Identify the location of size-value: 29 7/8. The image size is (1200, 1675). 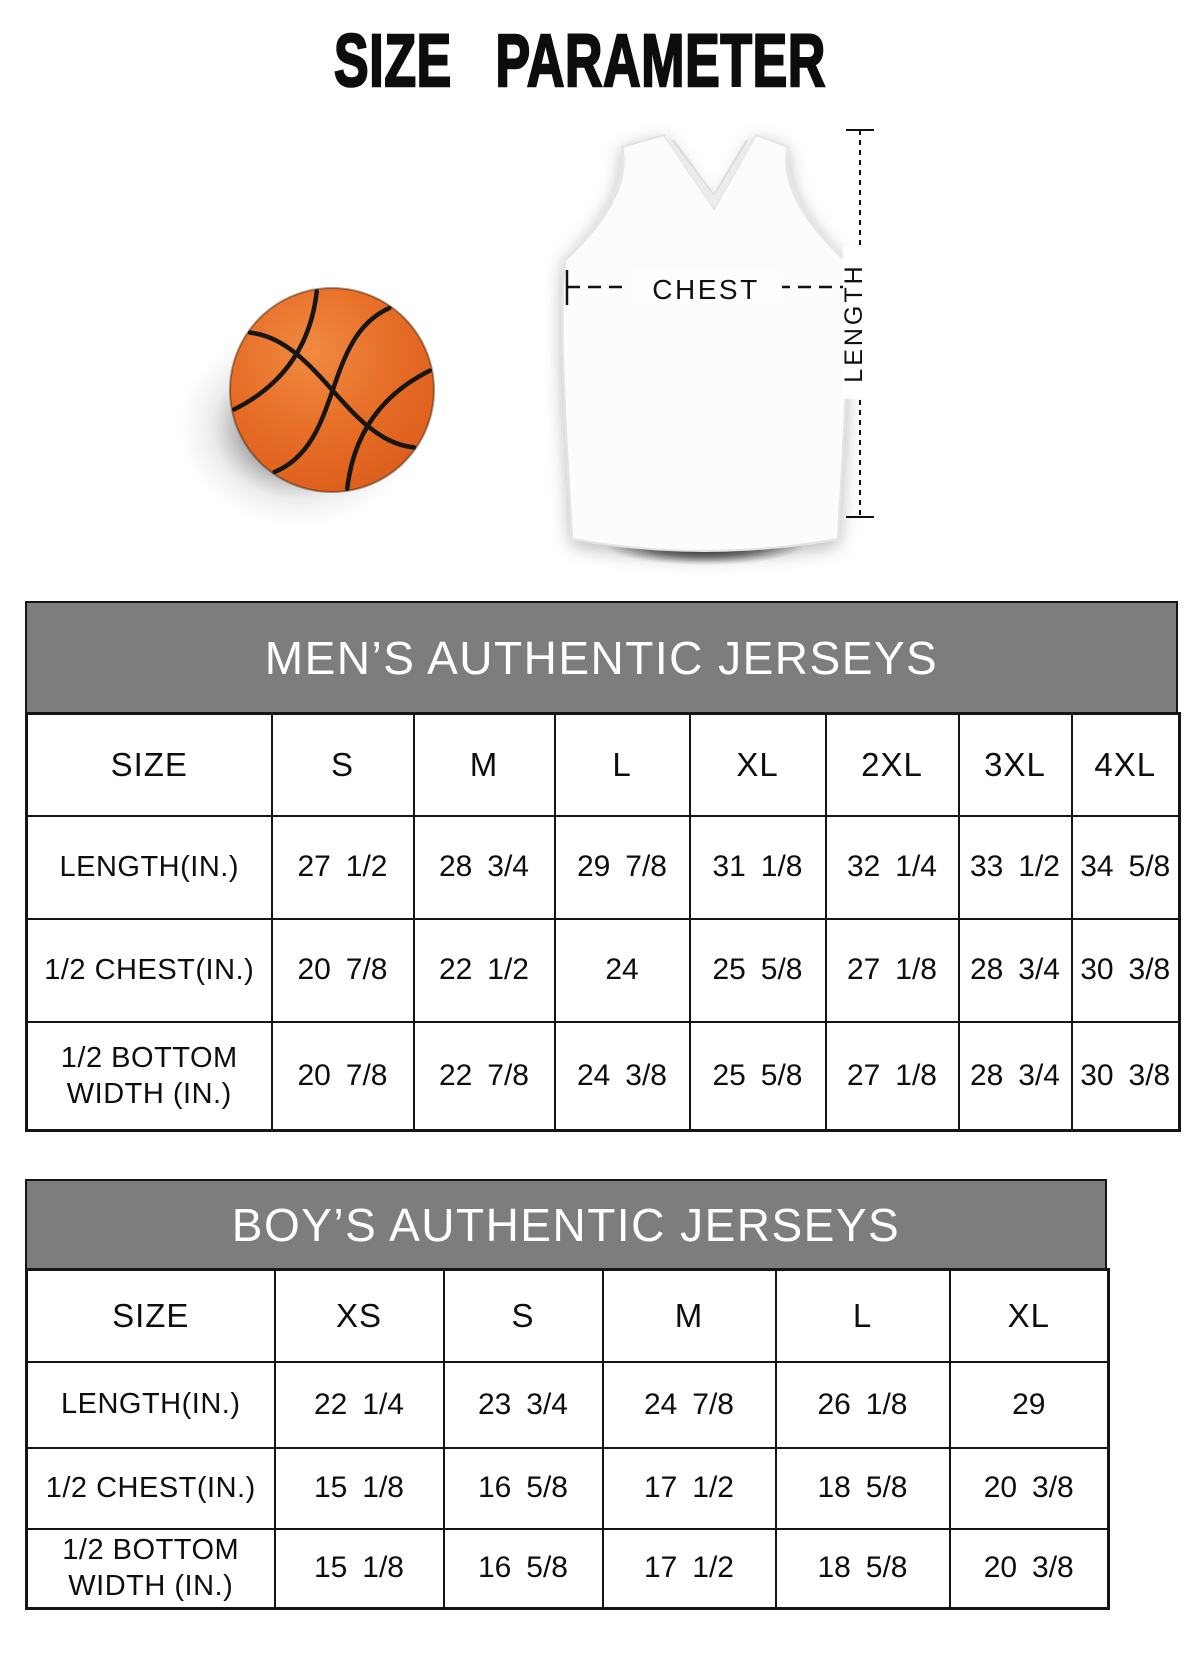
(622, 867).